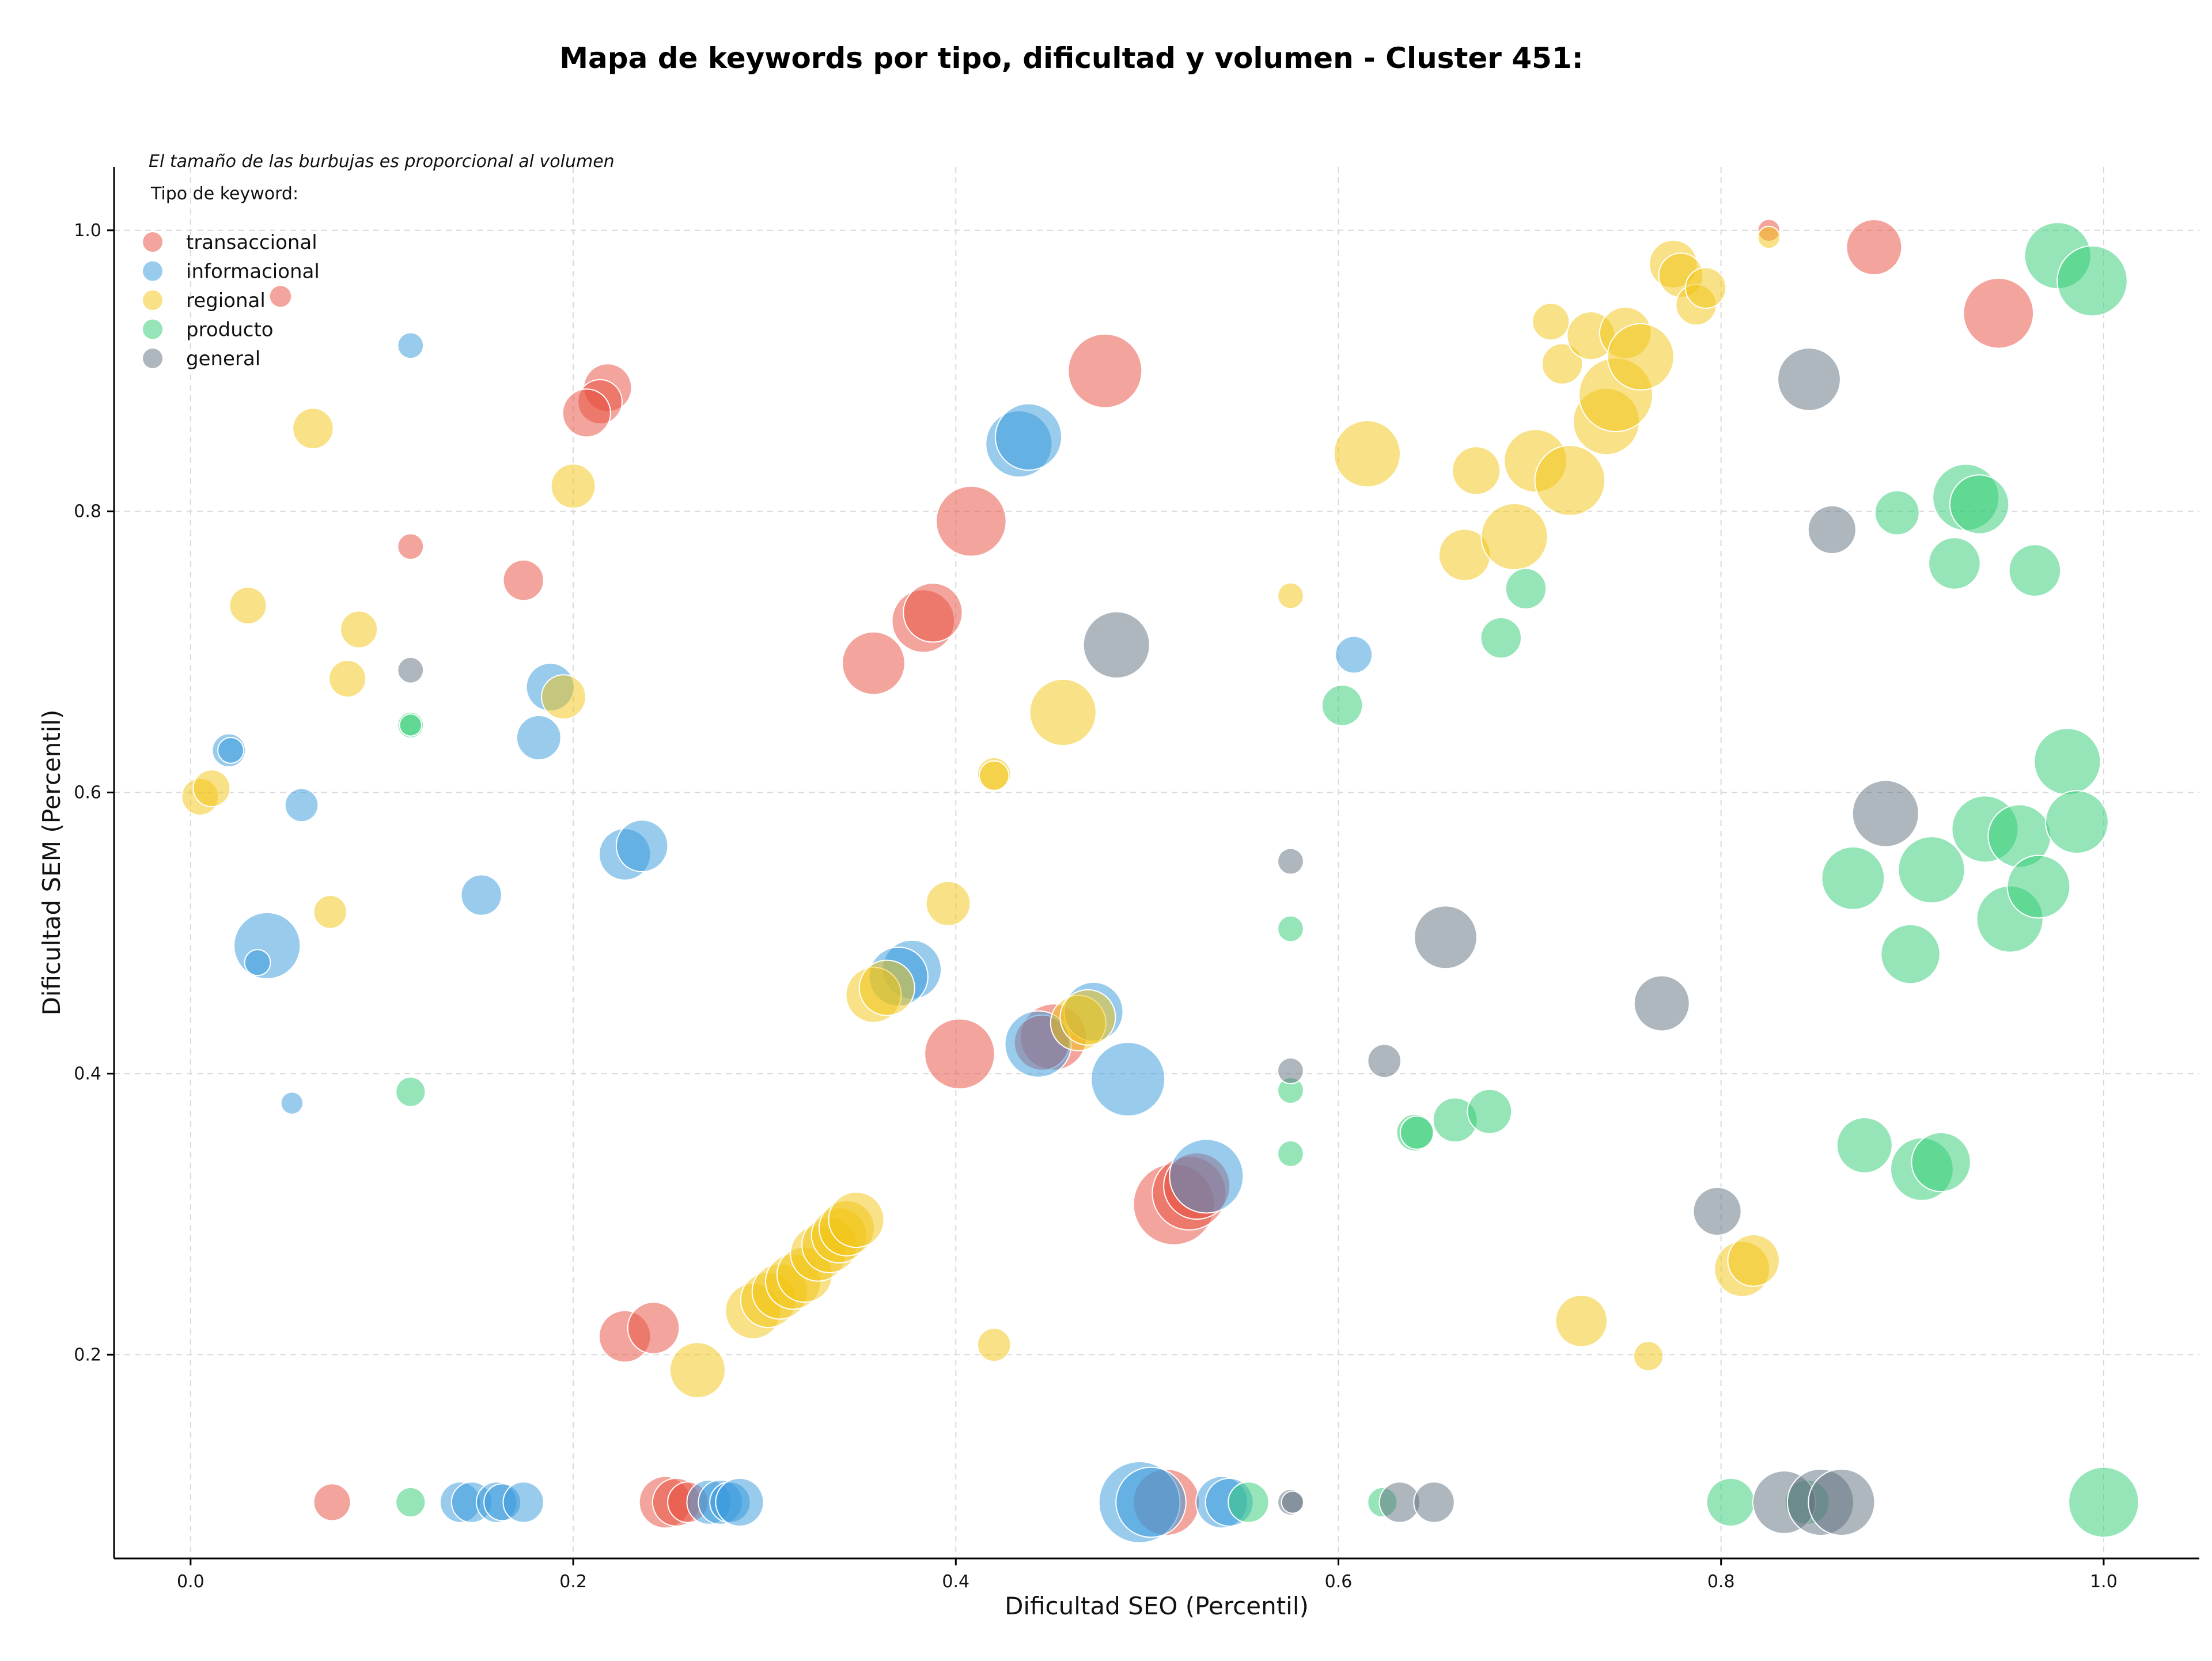 The image size is (2212, 1661). I want to click on legend-label-producto: producto, so click(230, 330).